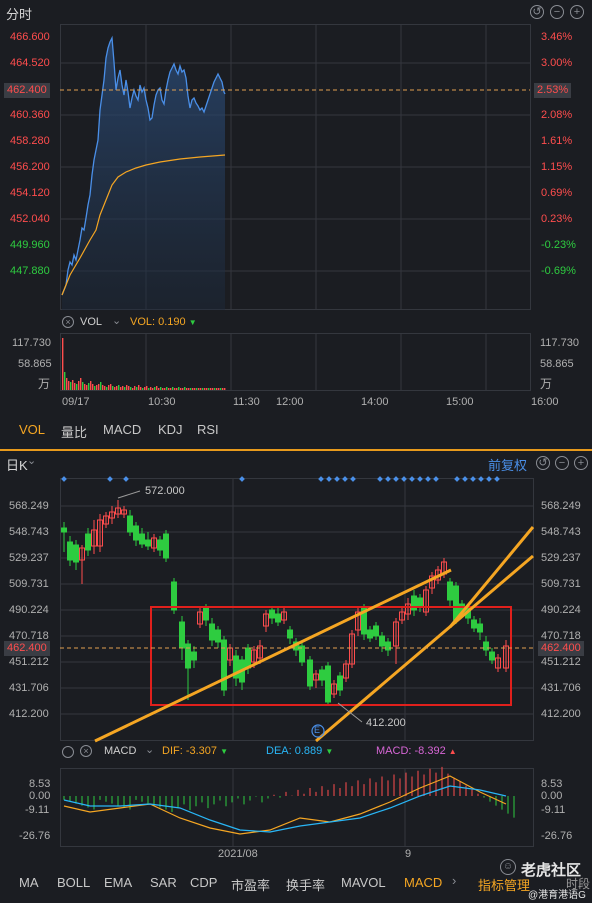 The width and height of the screenshot is (592, 903). Describe the element at coordinates (363, 882) in the screenshot. I see `tab-mavol: MAVOL` at that location.